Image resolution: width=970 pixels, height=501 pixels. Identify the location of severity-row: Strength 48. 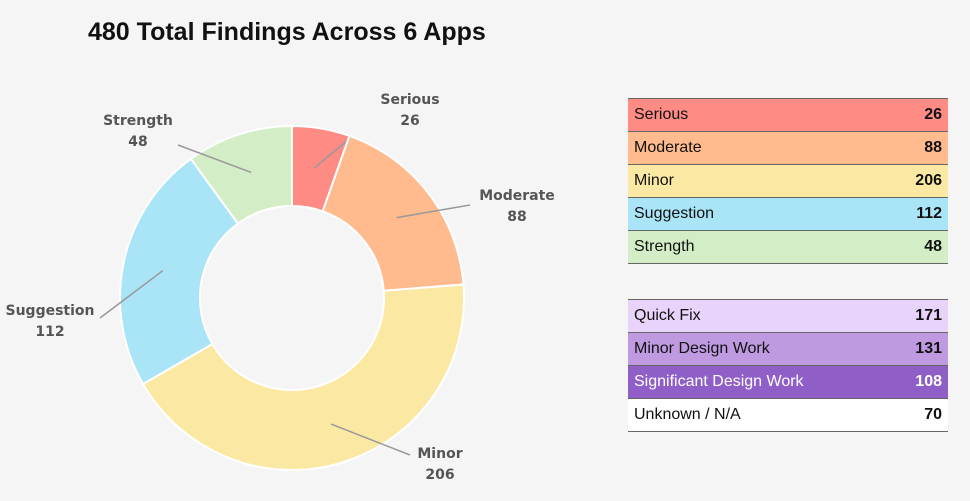
(788, 247).